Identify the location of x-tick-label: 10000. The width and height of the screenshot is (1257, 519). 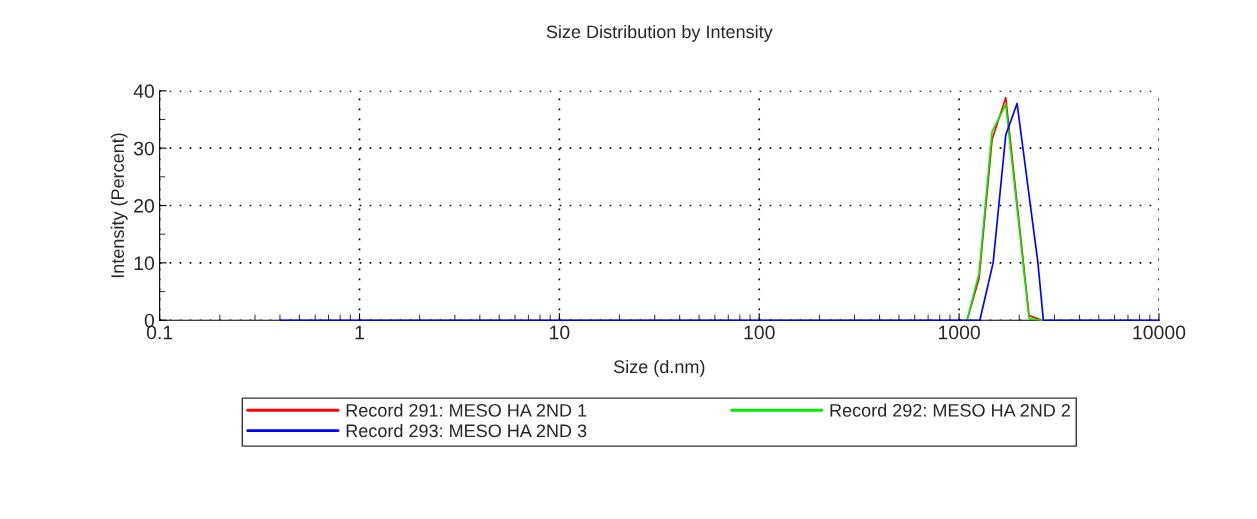
(1159, 332).